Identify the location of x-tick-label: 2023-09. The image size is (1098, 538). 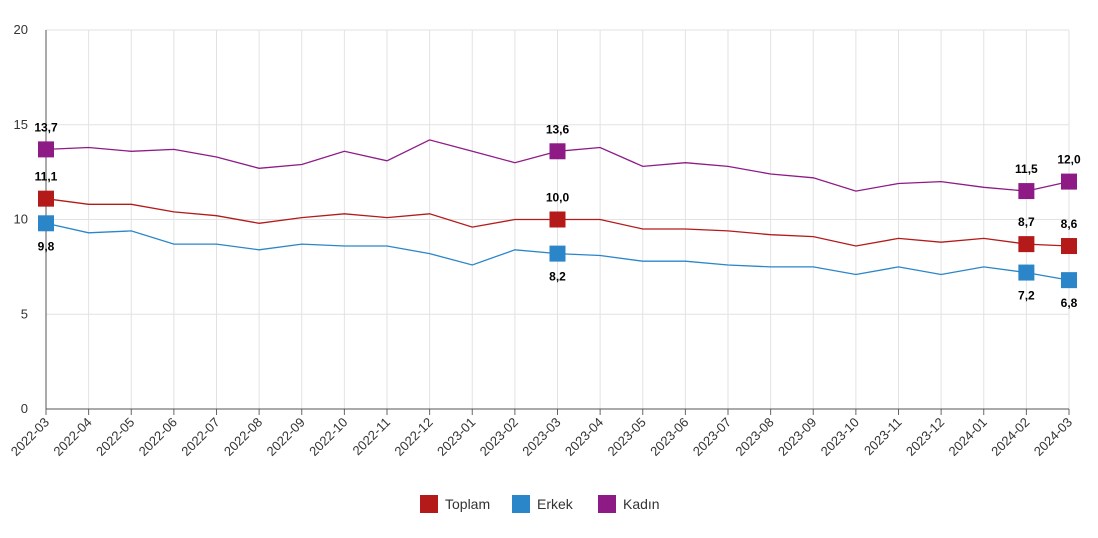
(797, 437).